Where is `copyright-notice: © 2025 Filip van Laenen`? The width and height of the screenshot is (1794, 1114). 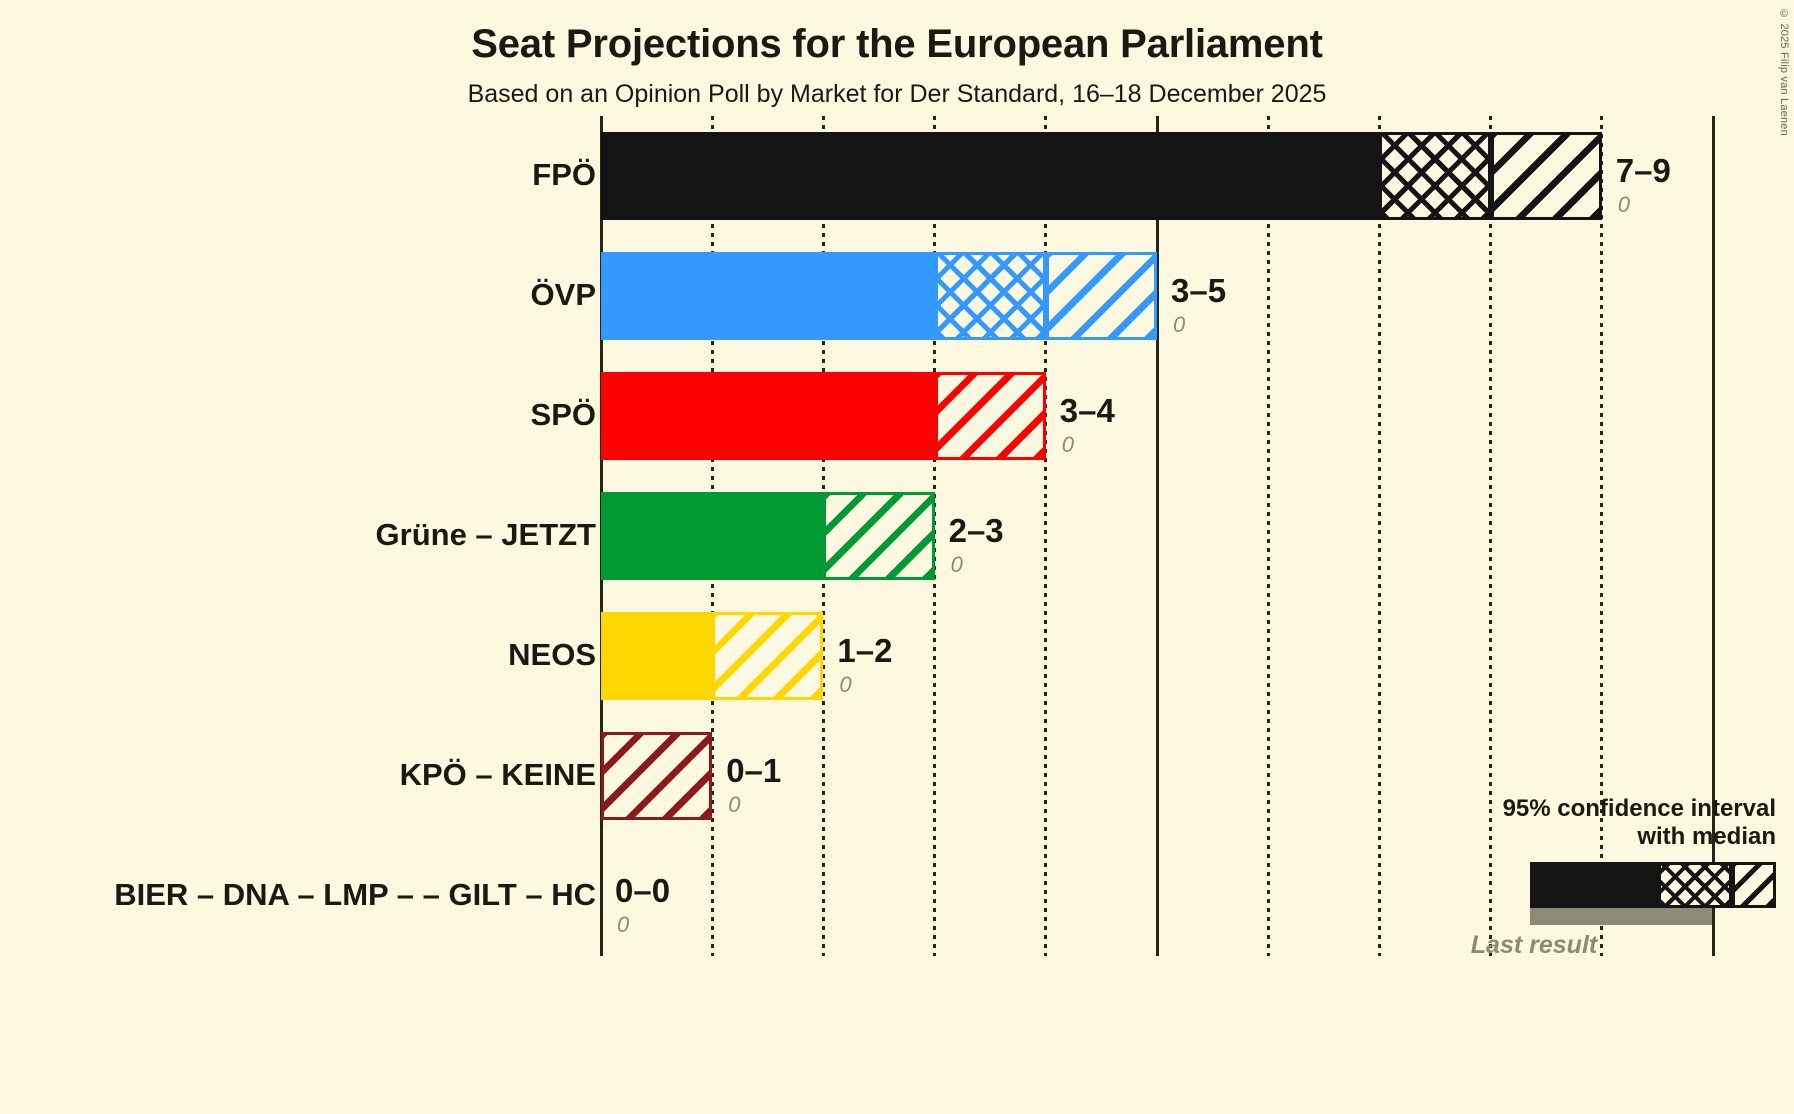 copyright-notice: © 2025 Filip van Laenen is located at coordinates (1784, 72).